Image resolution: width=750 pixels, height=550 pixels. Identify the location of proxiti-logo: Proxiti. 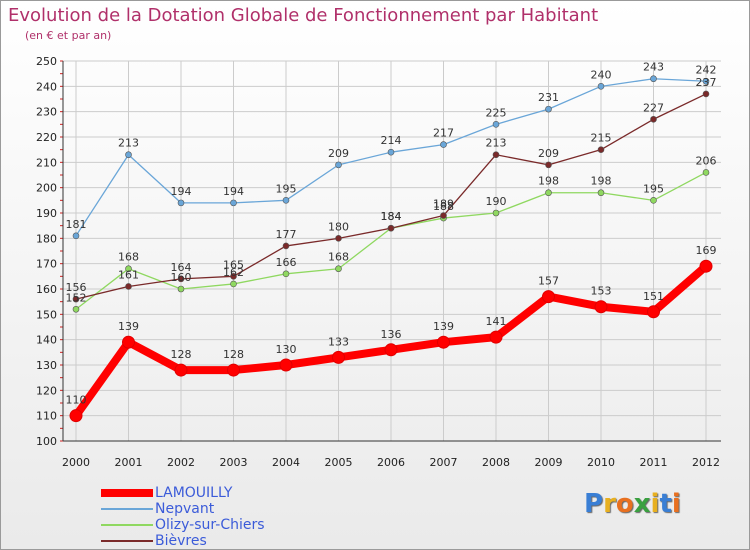
(632, 504).